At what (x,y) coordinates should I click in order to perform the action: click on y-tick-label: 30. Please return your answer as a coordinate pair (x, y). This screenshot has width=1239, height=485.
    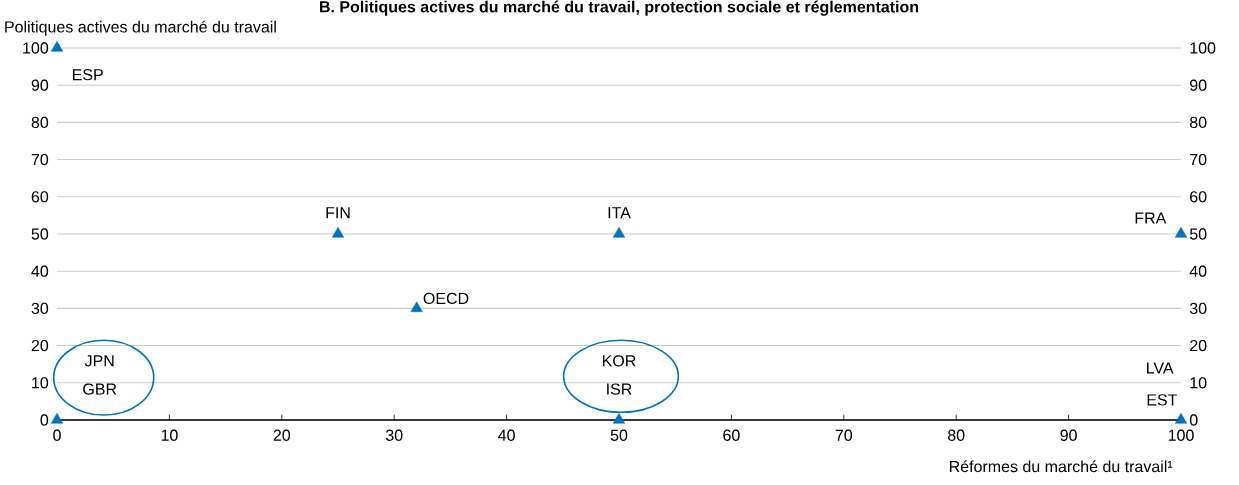
    Looking at the image, I should click on (40, 308).